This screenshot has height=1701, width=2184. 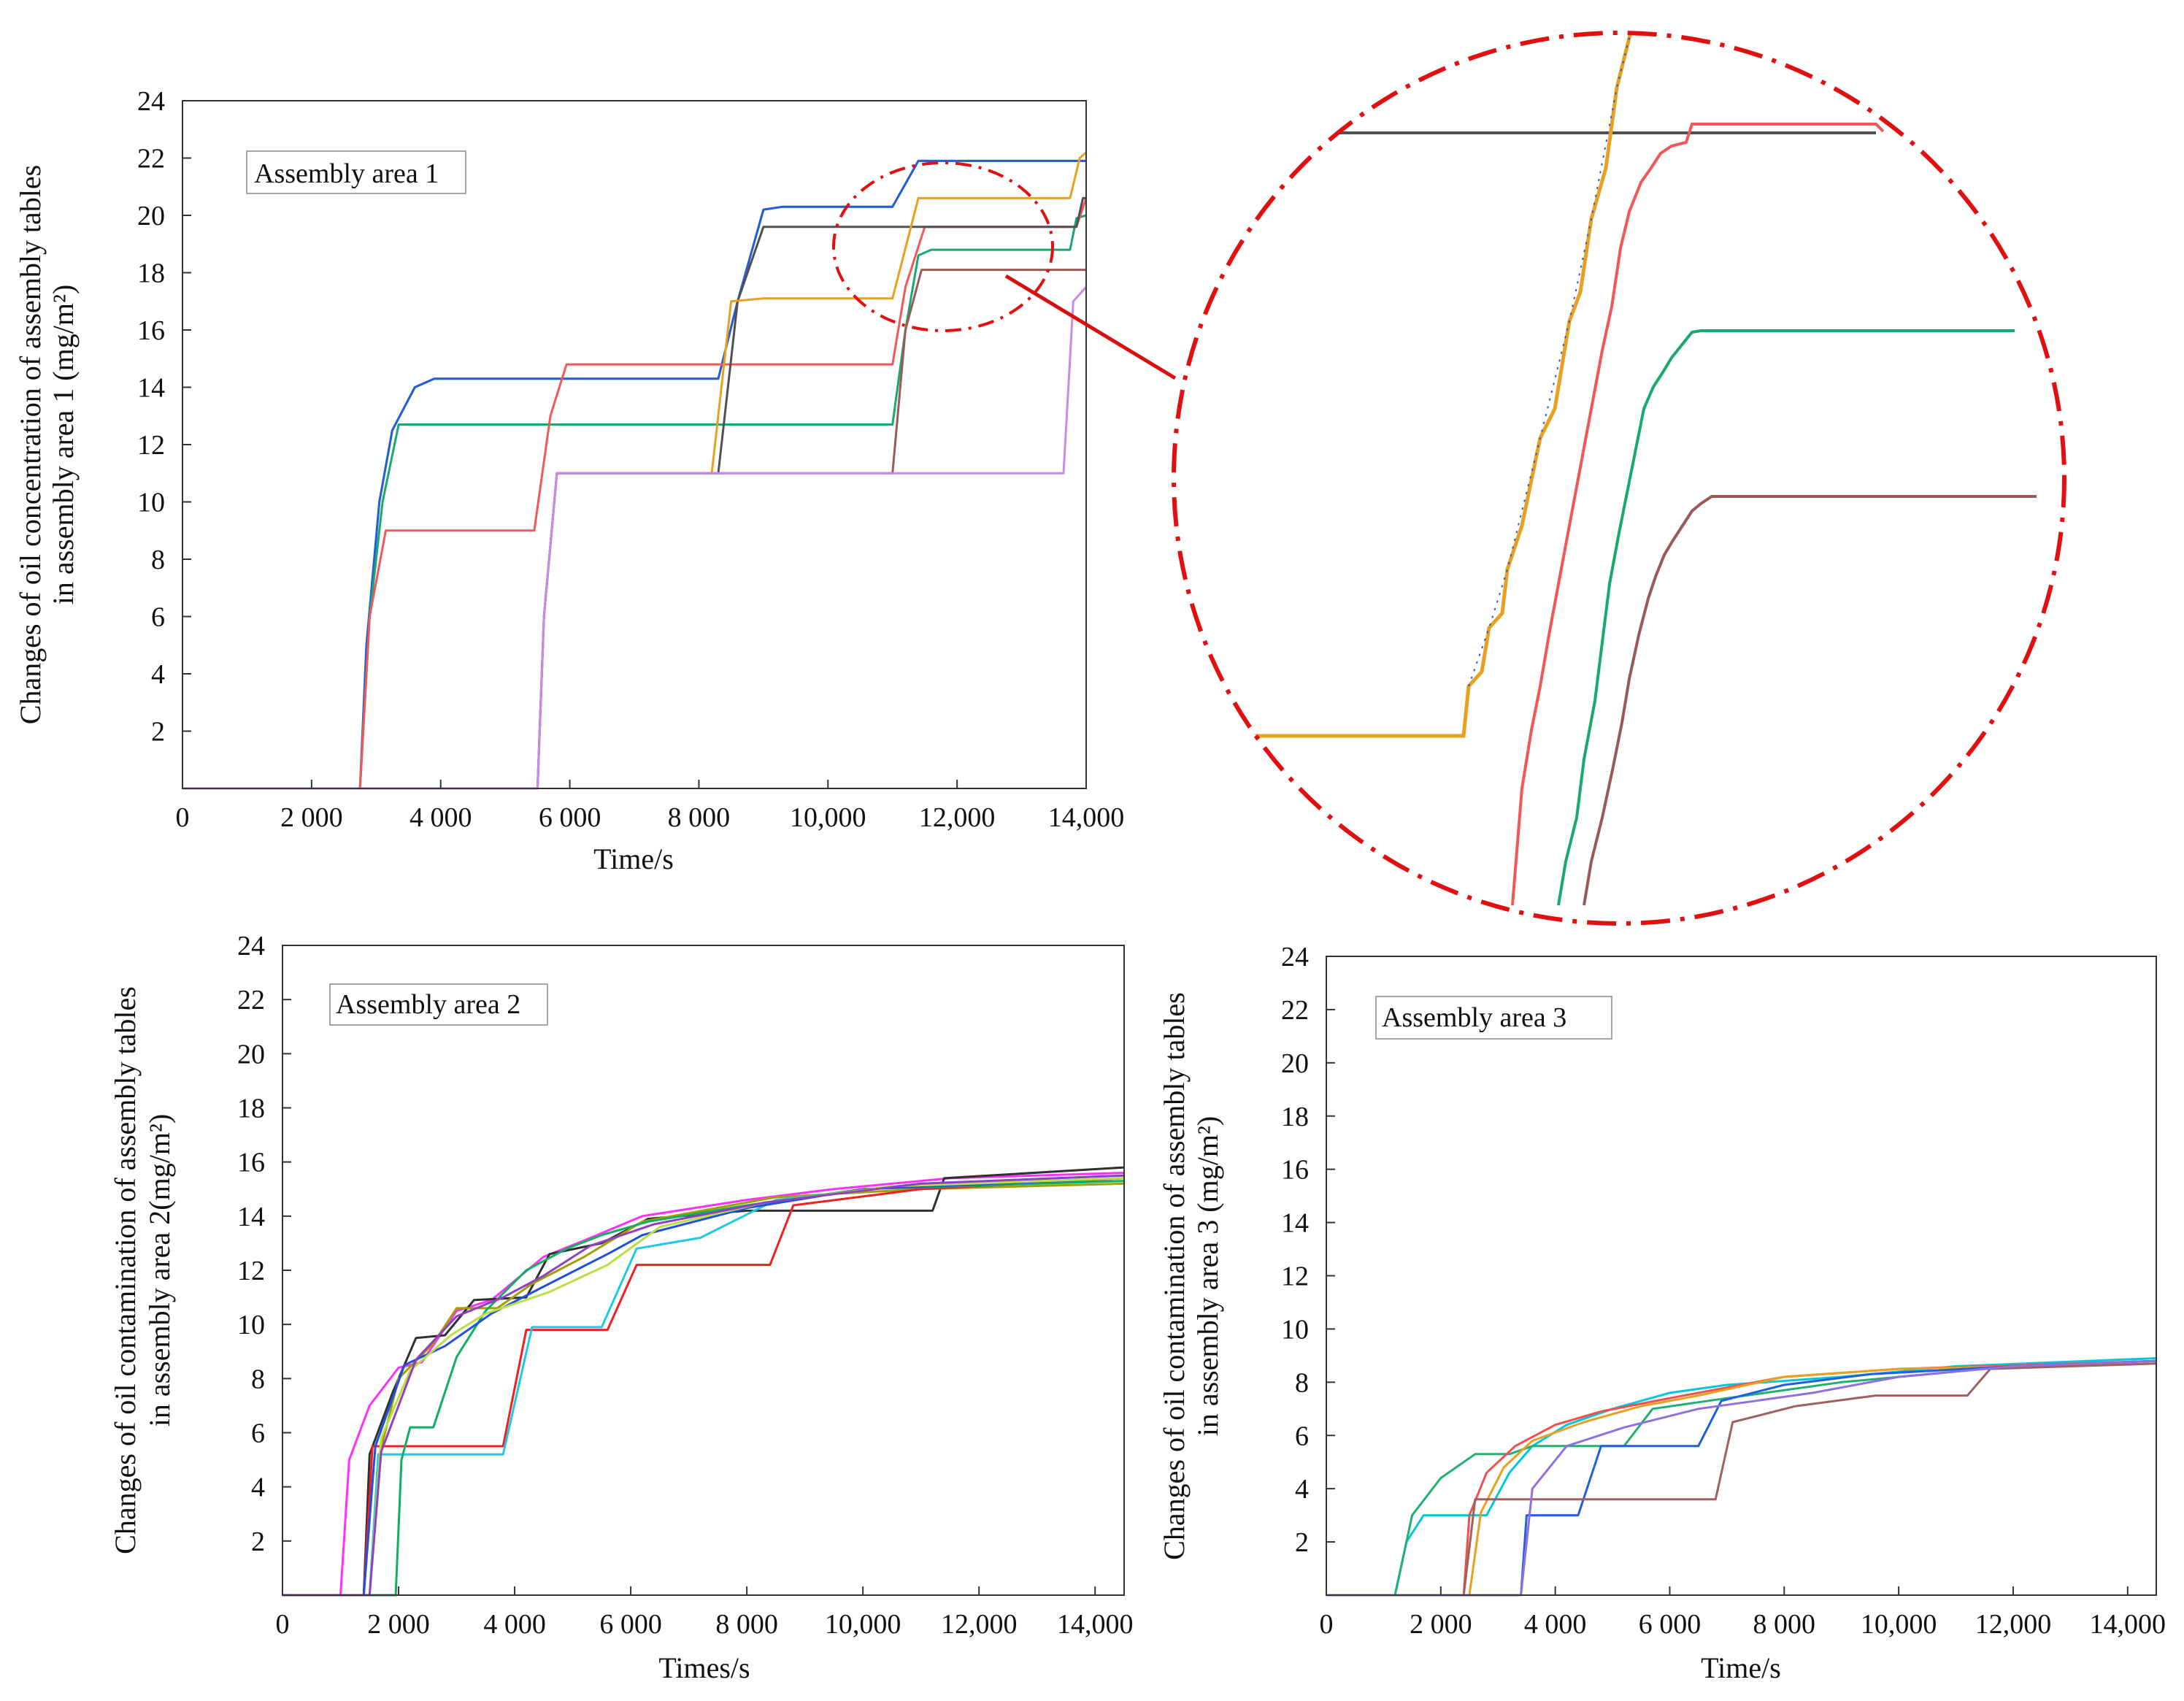 What do you see at coordinates (943, 247) in the screenshot?
I see `zoom-highlight-ellipse` at bounding box center [943, 247].